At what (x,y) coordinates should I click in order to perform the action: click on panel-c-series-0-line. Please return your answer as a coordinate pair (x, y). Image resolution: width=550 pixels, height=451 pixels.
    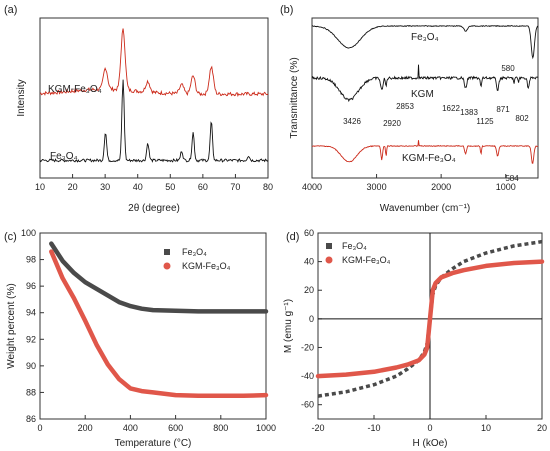
    Looking at the image, I should click on (159, 277).